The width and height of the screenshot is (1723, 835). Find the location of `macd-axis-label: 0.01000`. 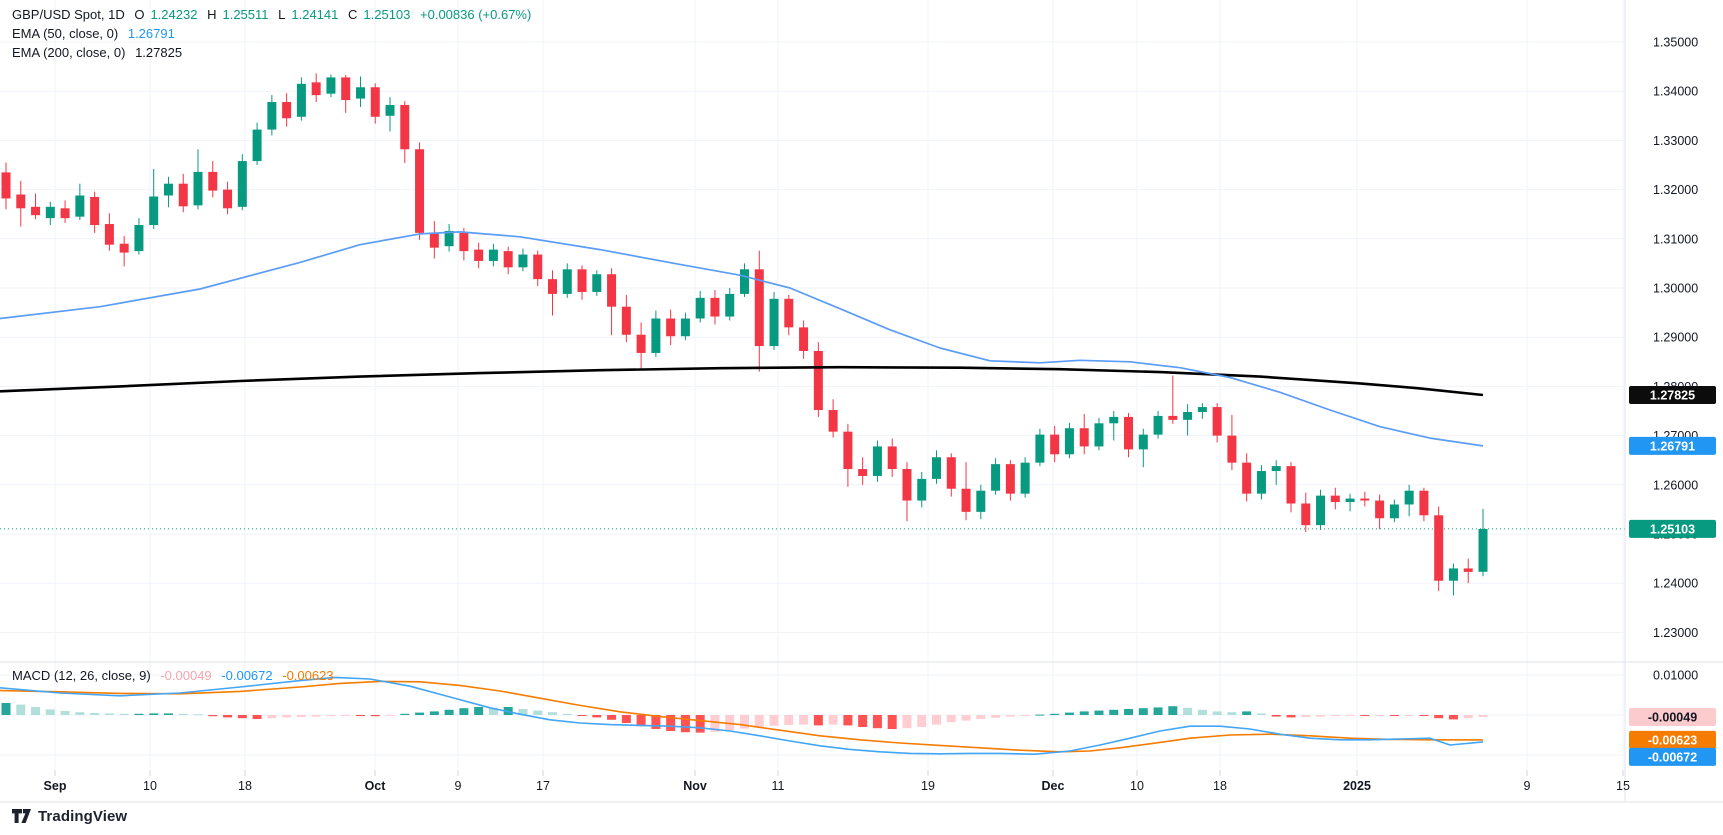

macd-axis-label: 0.01000 is located at coordinates (1675, 676).